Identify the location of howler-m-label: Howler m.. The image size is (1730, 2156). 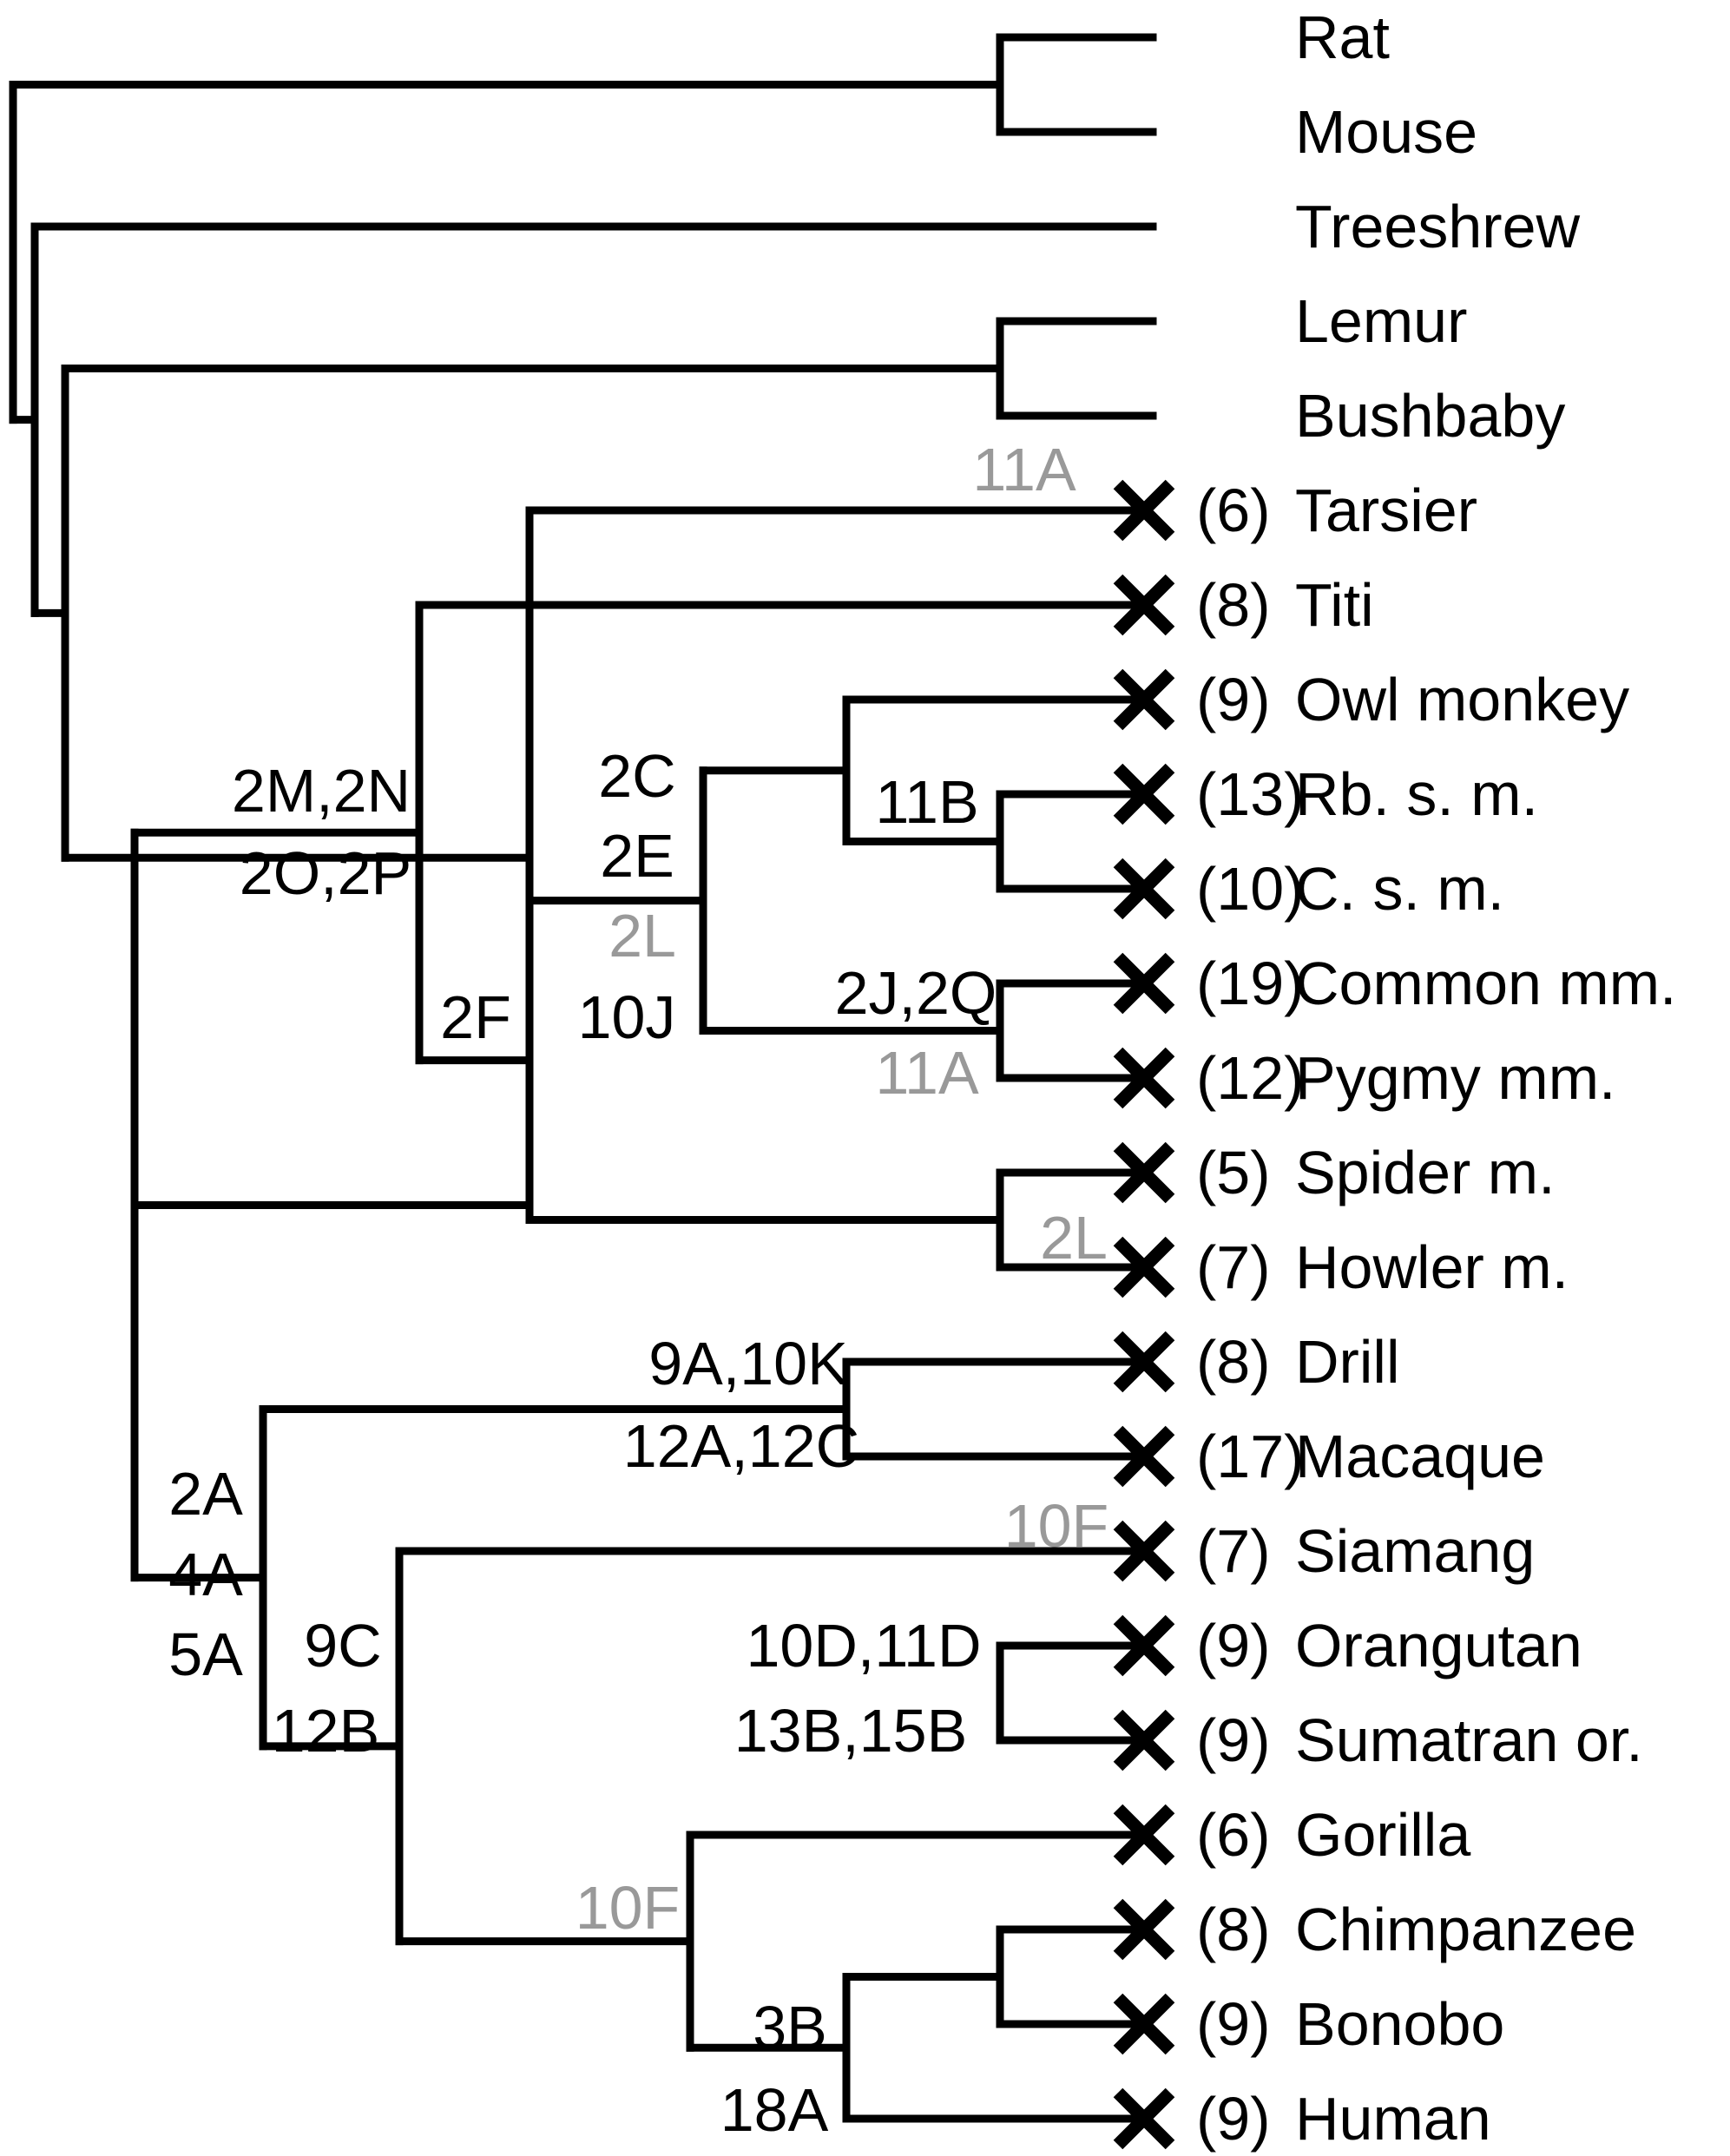
(1432, 1267).